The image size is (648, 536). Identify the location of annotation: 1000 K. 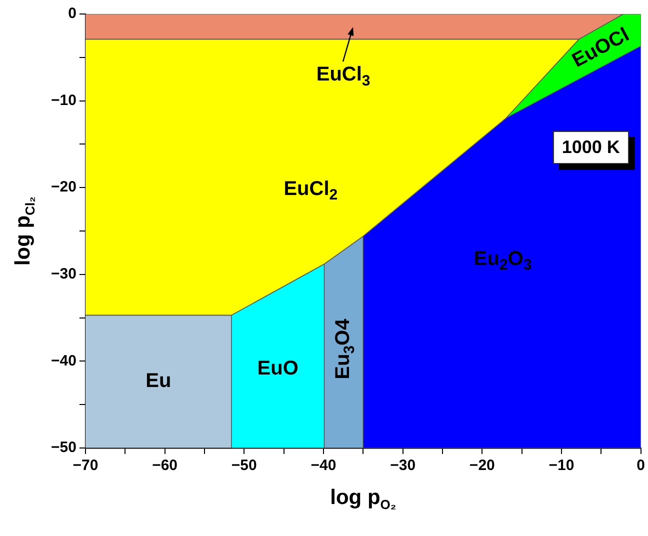
(590, 147).